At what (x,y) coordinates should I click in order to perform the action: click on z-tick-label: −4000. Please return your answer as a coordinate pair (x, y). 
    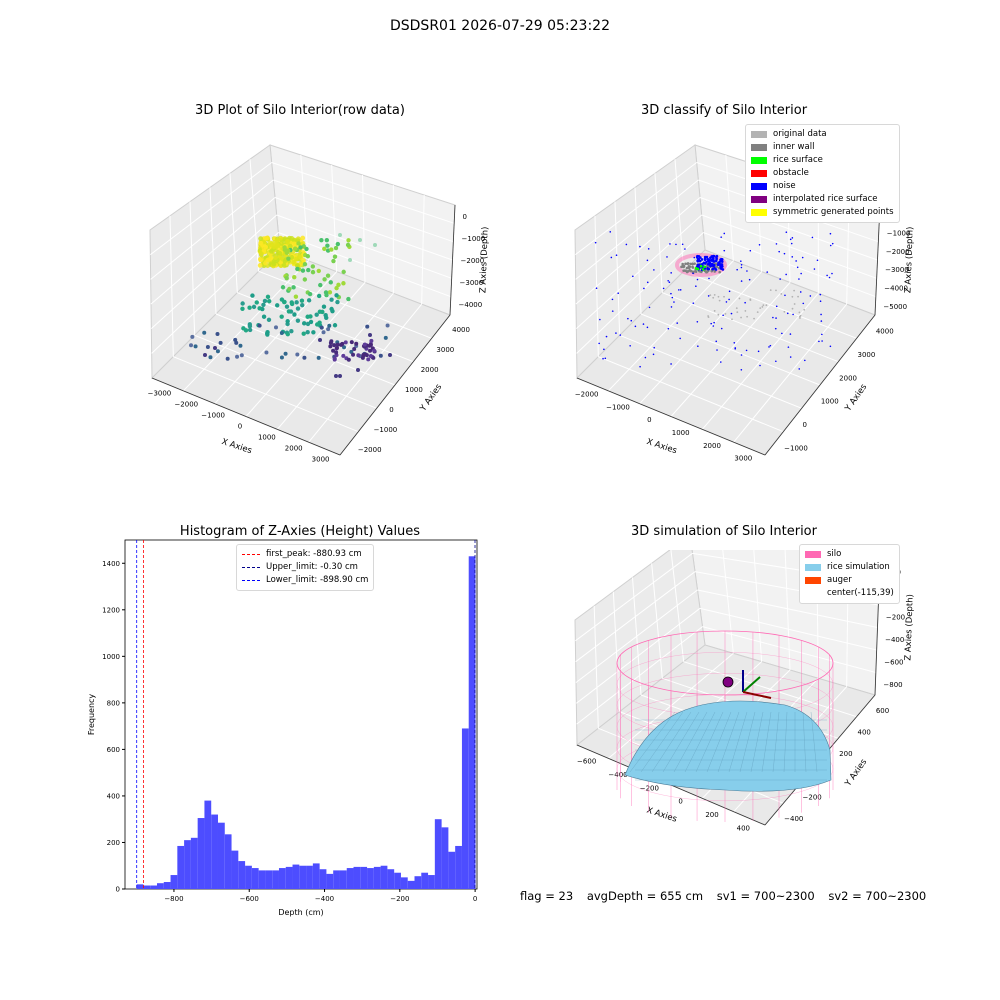
    Looking at the image, I should click on (471, 305).